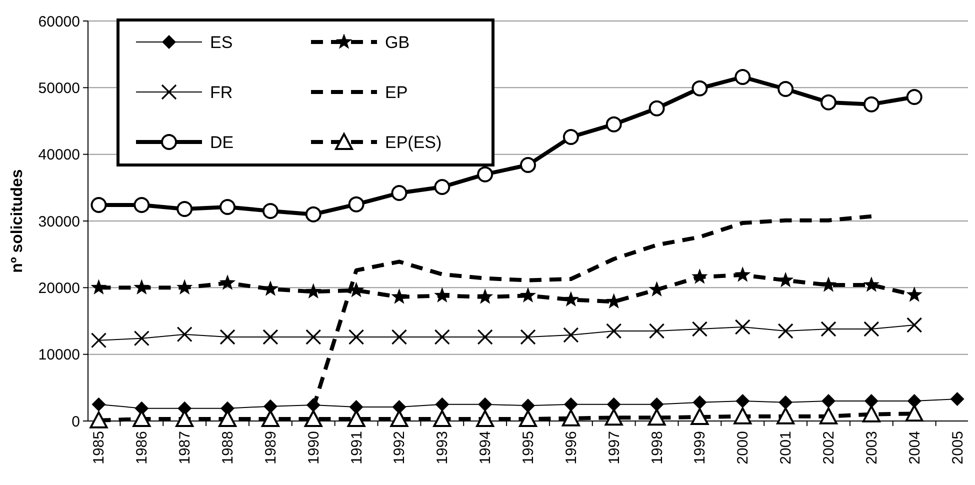 This screenshot has width=975, height=485. What do you see at coordinates (142, 447) in the screenshot?
I see `x-tick-label: 1986` at bounding box center [142, 447].